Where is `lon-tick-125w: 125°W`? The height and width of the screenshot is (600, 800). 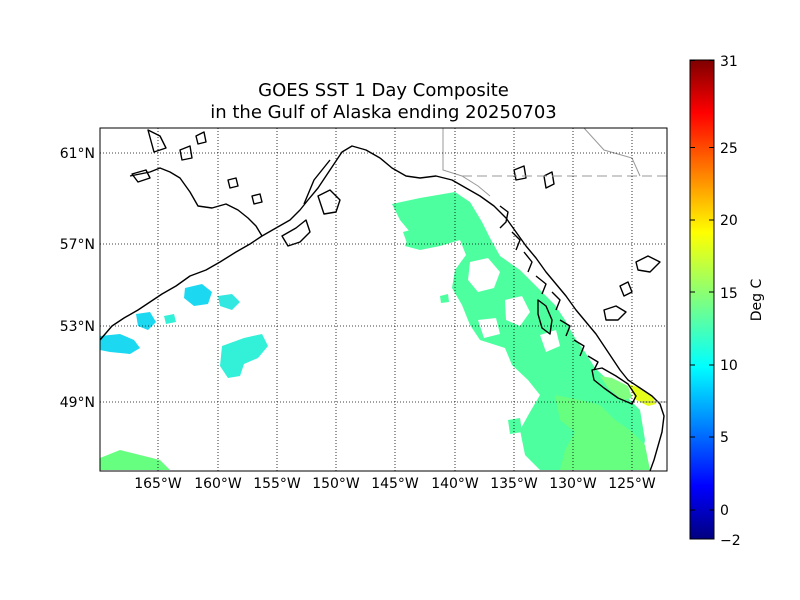 lon-tick-125w: 125°W is located at coordinates (632, 484).